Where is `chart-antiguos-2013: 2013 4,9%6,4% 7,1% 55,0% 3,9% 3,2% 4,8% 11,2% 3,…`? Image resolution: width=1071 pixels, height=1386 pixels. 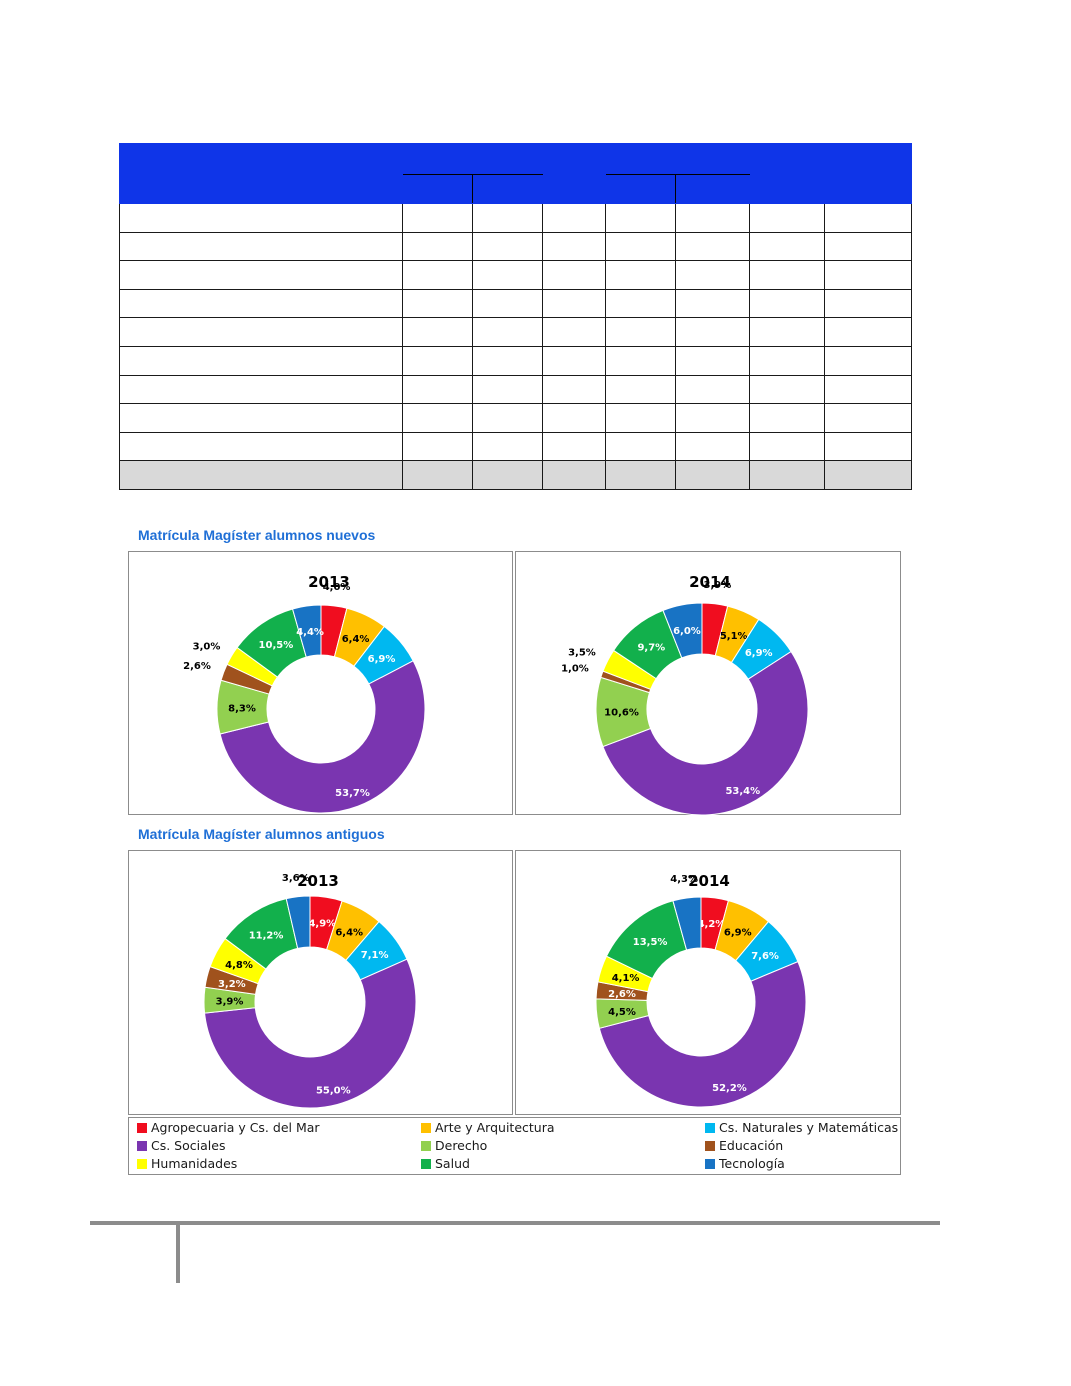 chart-antiguos-2013: 2013 4,9%6,4% 7,1% 55,0% 3,9% 3,2% 4,8% 11,2% 3,… is located at coordinates (310, 990).